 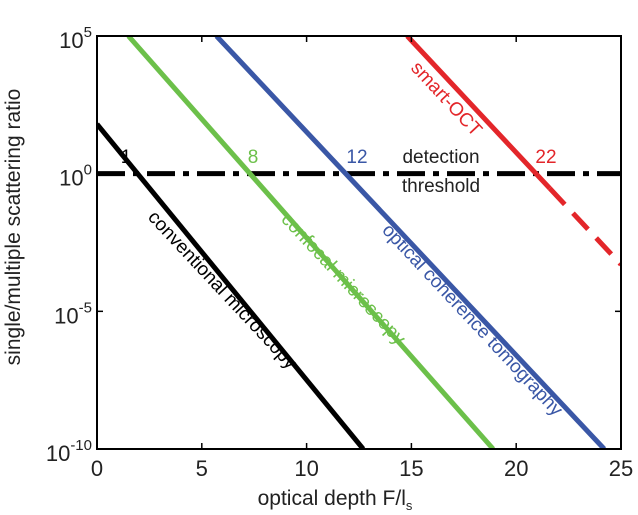 What do you see at coordinates (516, 468) in the screenshot?
I see `x-tick-label: 20` at bounding box center [516, 468].